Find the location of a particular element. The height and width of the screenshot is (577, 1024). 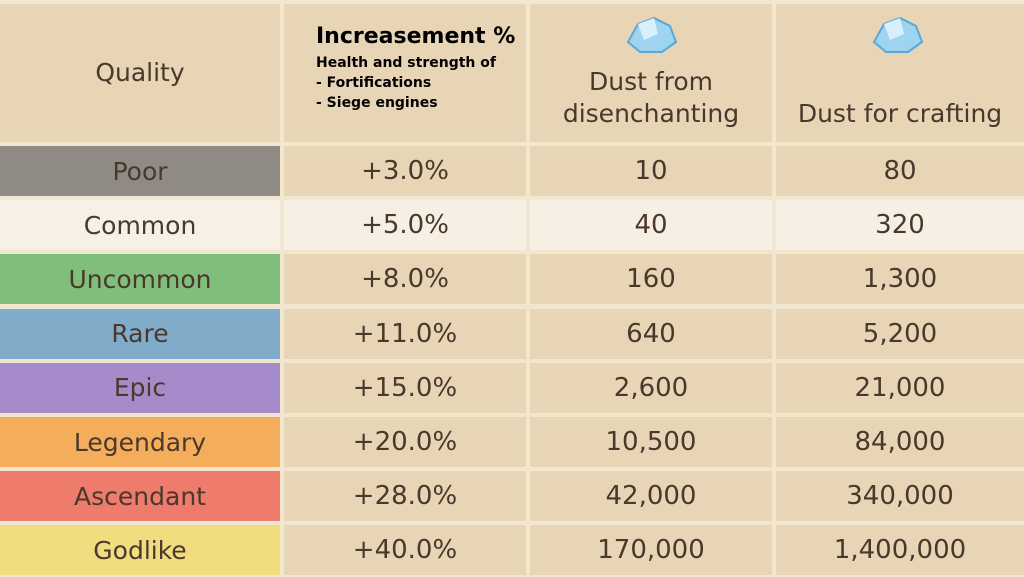

dust-from-cell: 42,000 is located at coordinates (651, 496).